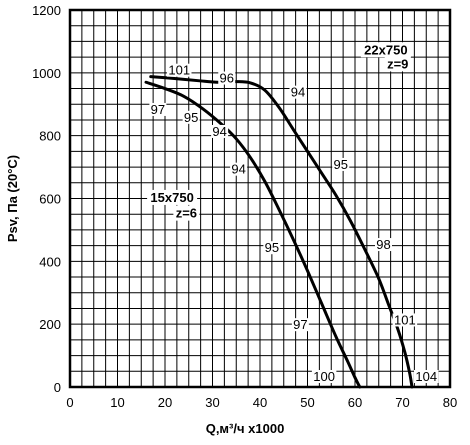 The image size is (470, 445). What do you see at coordinates (307, 402) in the screenshot?
I see `x-tick-label: 50` at bounding box center [307, 402].